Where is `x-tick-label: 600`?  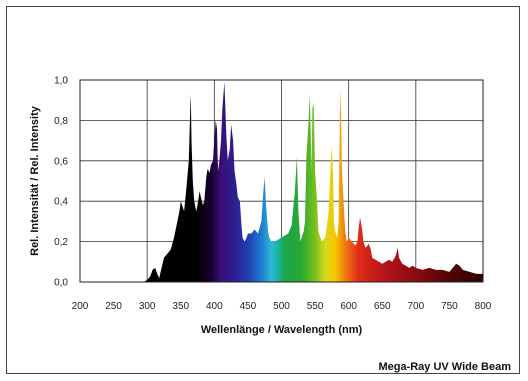 x-tick-label: 600 is located at coordinates (348, 306).